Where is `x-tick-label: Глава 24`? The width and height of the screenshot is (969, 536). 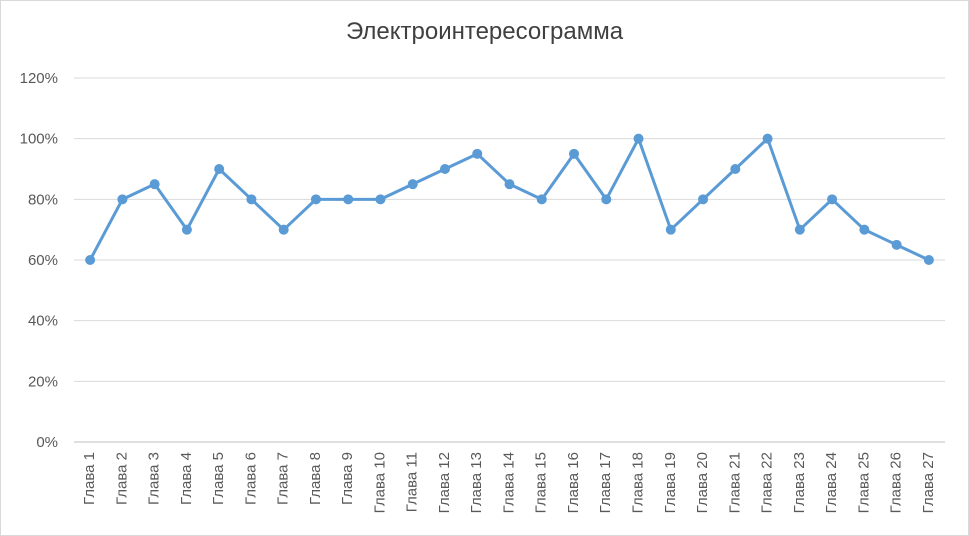 x-tick-label: Глава 24 is located at coordinates (831, 482).